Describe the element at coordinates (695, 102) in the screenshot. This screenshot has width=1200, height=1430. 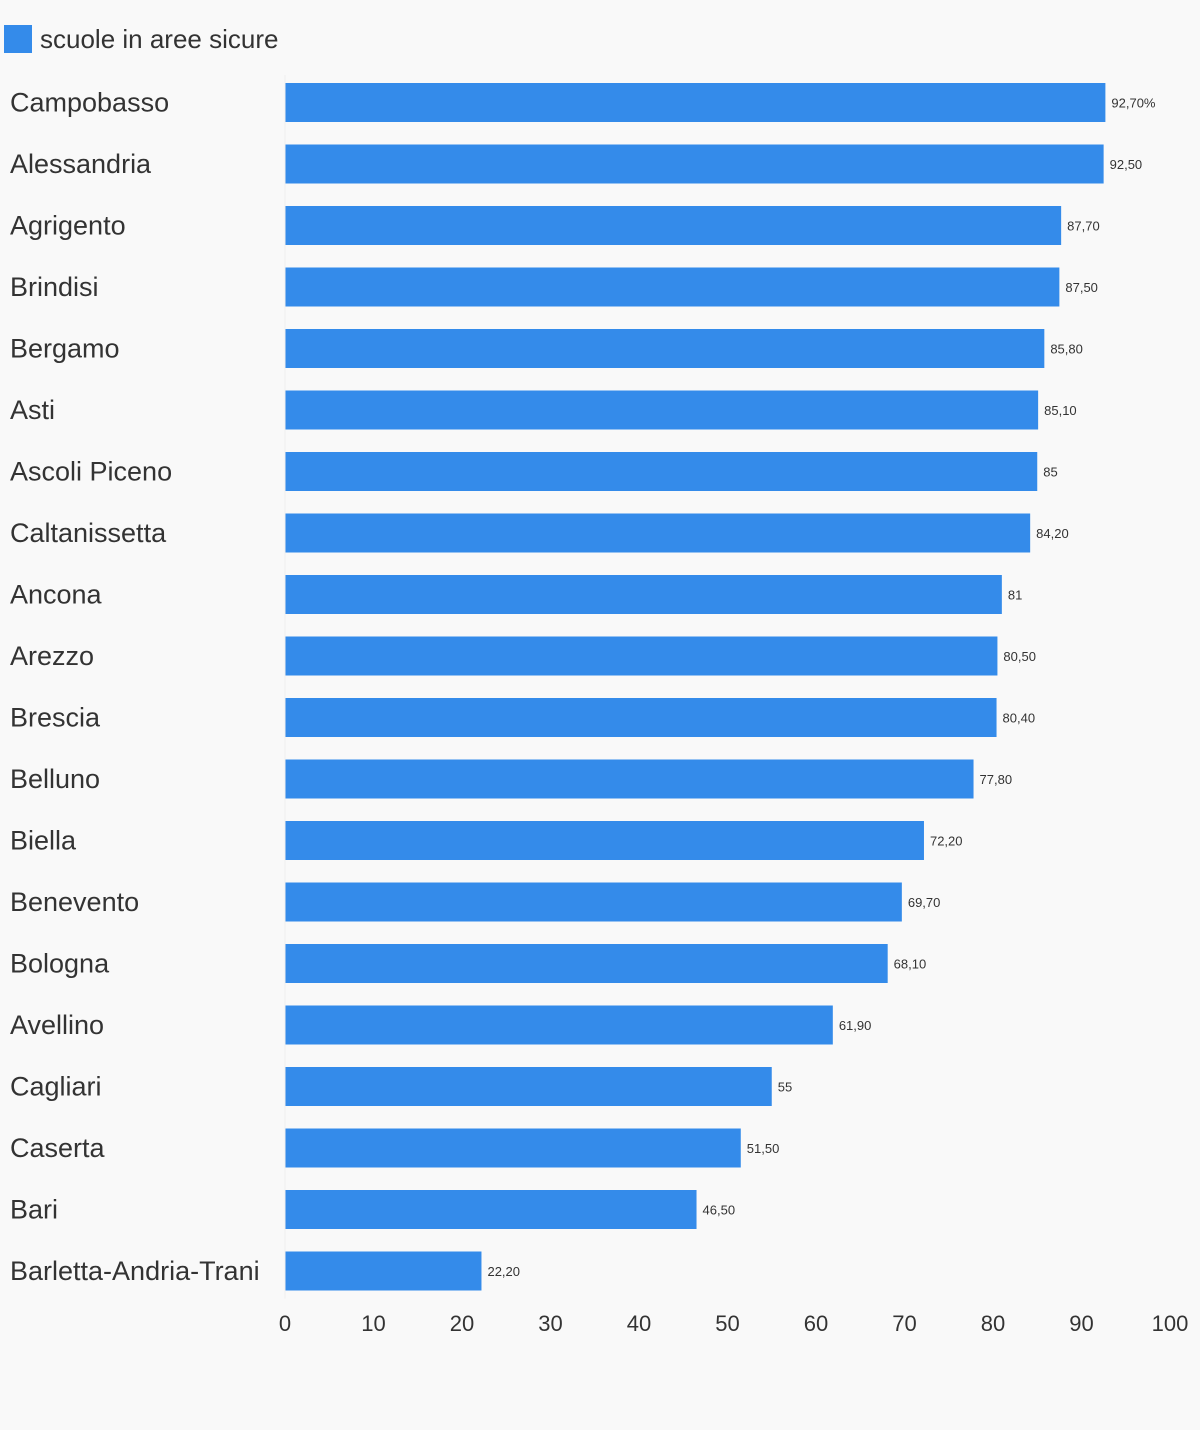
I see `bar-campobasso` at that location.